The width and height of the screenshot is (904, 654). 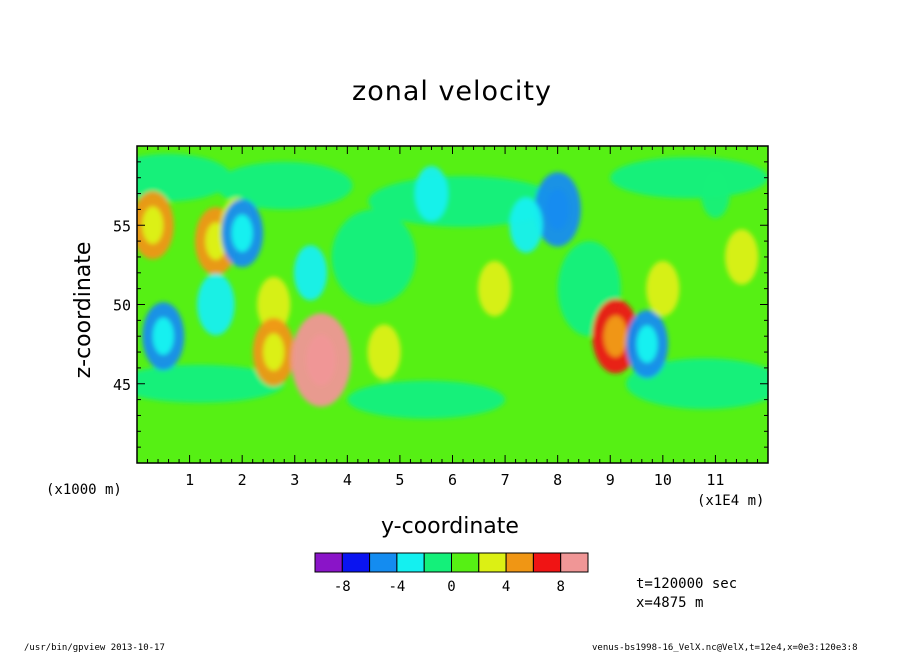 I want to click on colorbar-tick-label: 0, so click(x=451, y=587).